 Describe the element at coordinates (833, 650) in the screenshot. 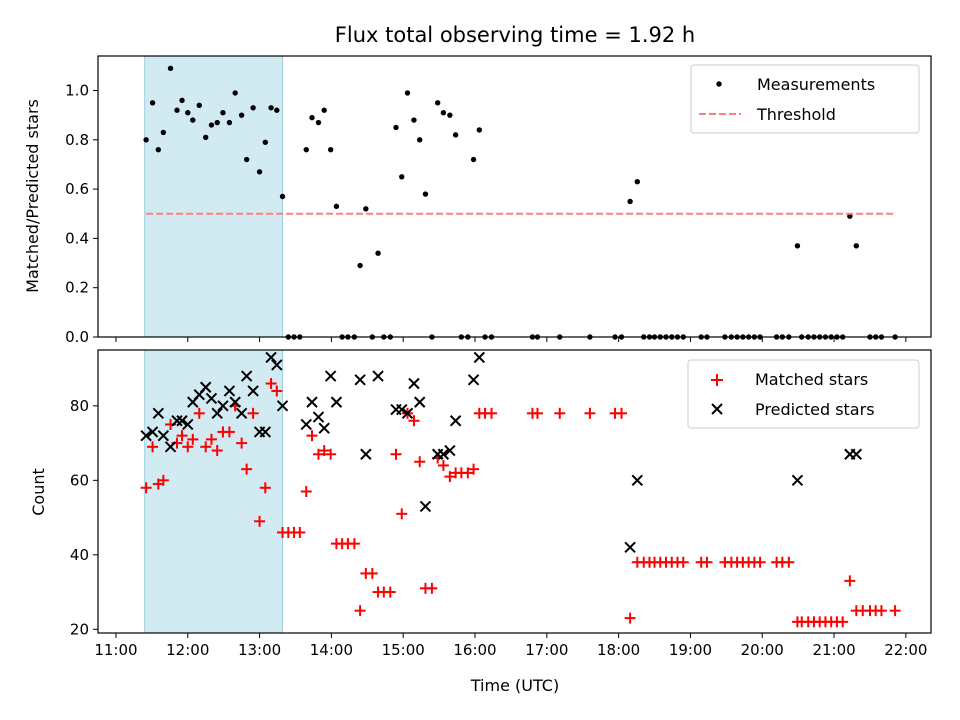

I see `x-tick-label: 21:00` at that location.